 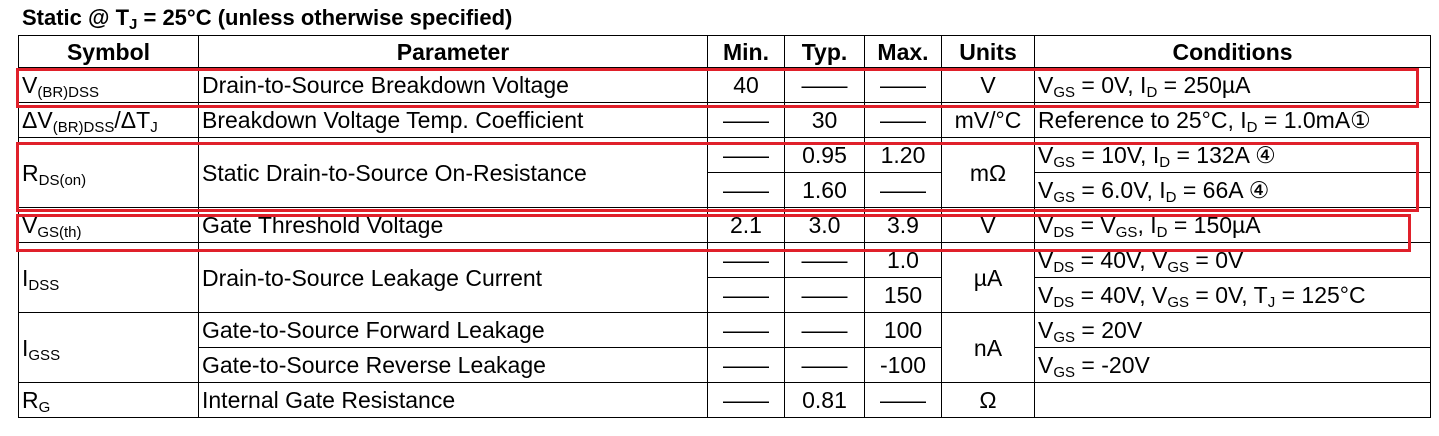 What do you see at coordinates (453, 400) in the screenshot?
I see `parameter-cell: Internal Gate Resistance` at bounding box center [453, 400].